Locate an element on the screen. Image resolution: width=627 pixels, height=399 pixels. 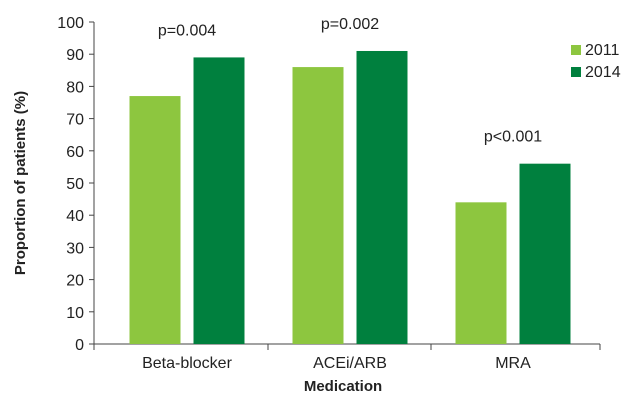
bar-acei-arb-2014 is located at coordinates (382, 197).